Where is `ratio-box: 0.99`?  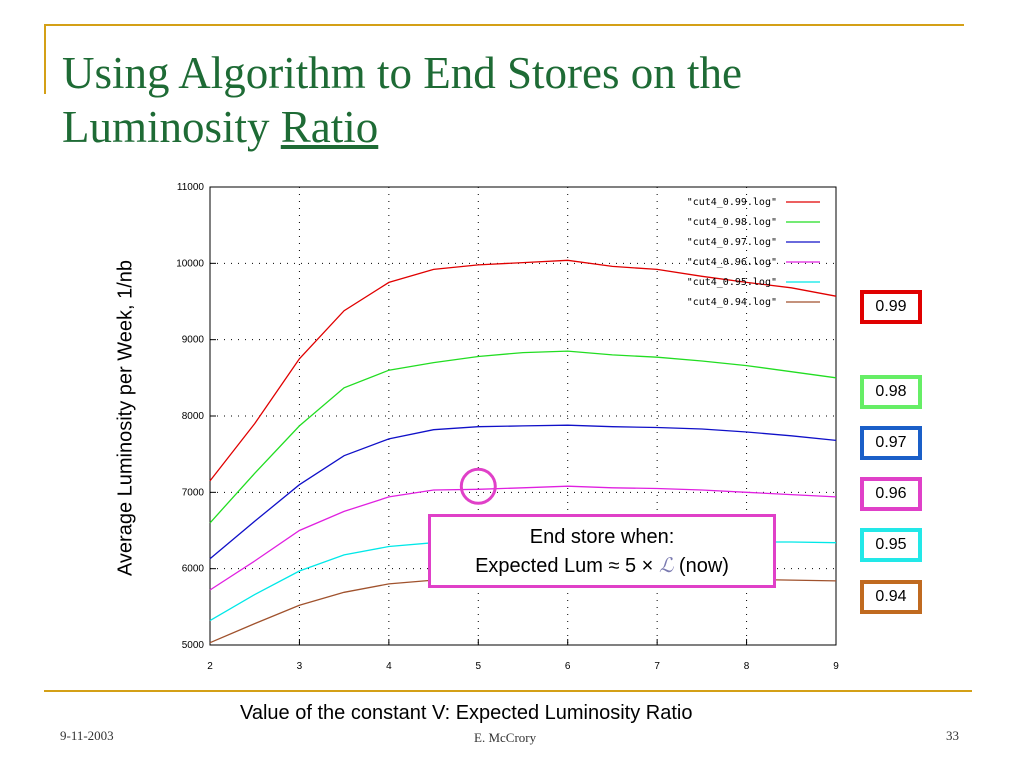
ratio-box: 0.99 is located at coordinates (891, 307).